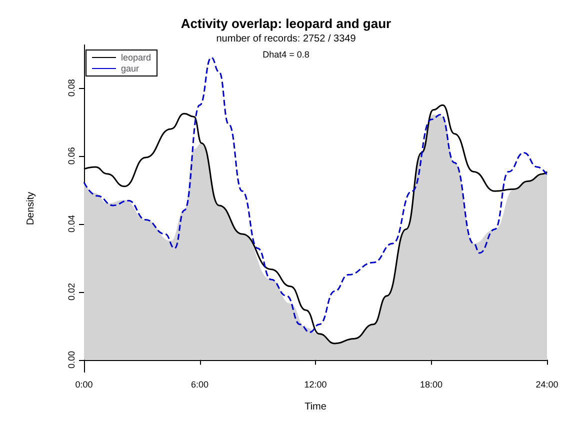 This screenshot has height=434, width=572. What do you see at coordinates (315, 407) in the screenshot?
I see `x-axis-title: Time` at bounding box center [315, 407].